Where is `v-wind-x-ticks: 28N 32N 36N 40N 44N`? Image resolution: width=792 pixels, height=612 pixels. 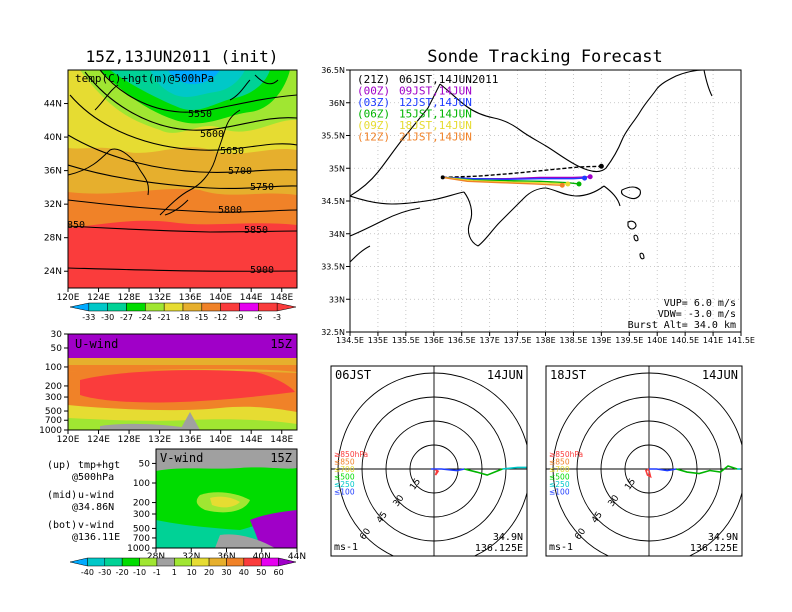
v-wind-x-ticks: 28N 32N 36N 40N 44N is located at coordinates (226, 555).